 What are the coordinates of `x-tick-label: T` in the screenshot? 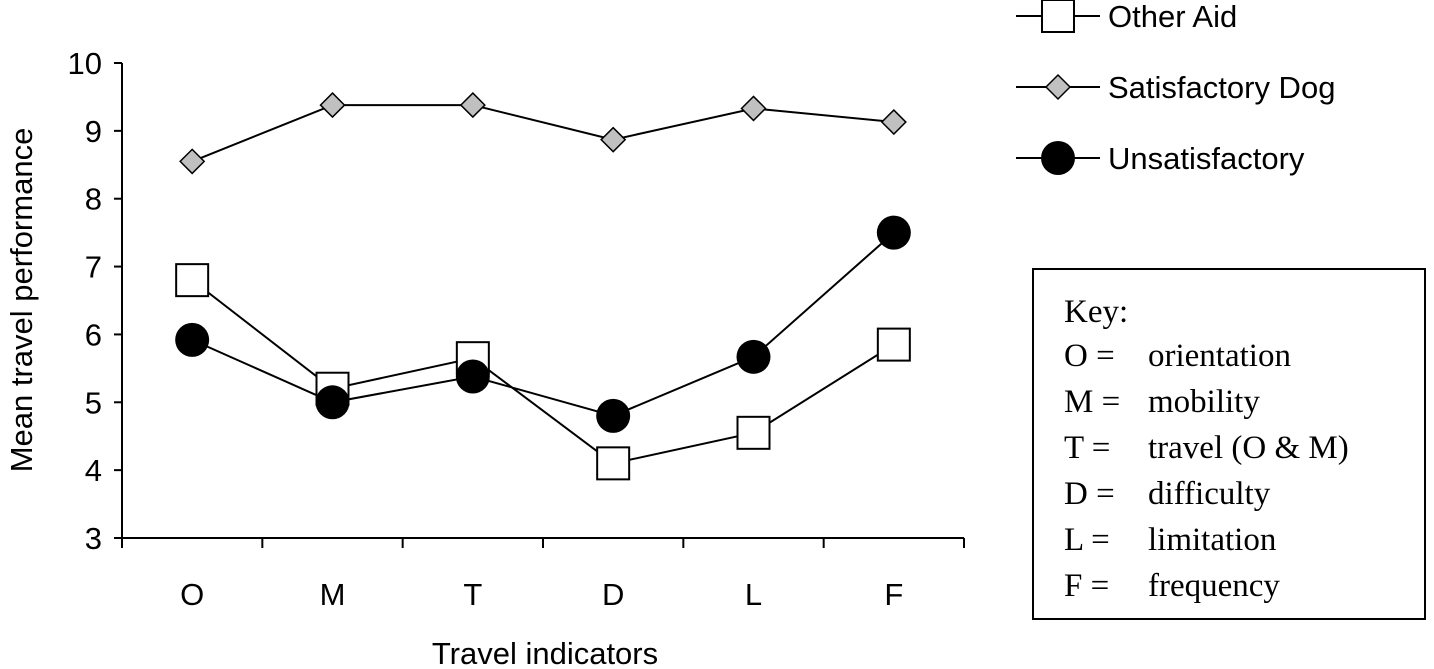 It's located at (472, 594).